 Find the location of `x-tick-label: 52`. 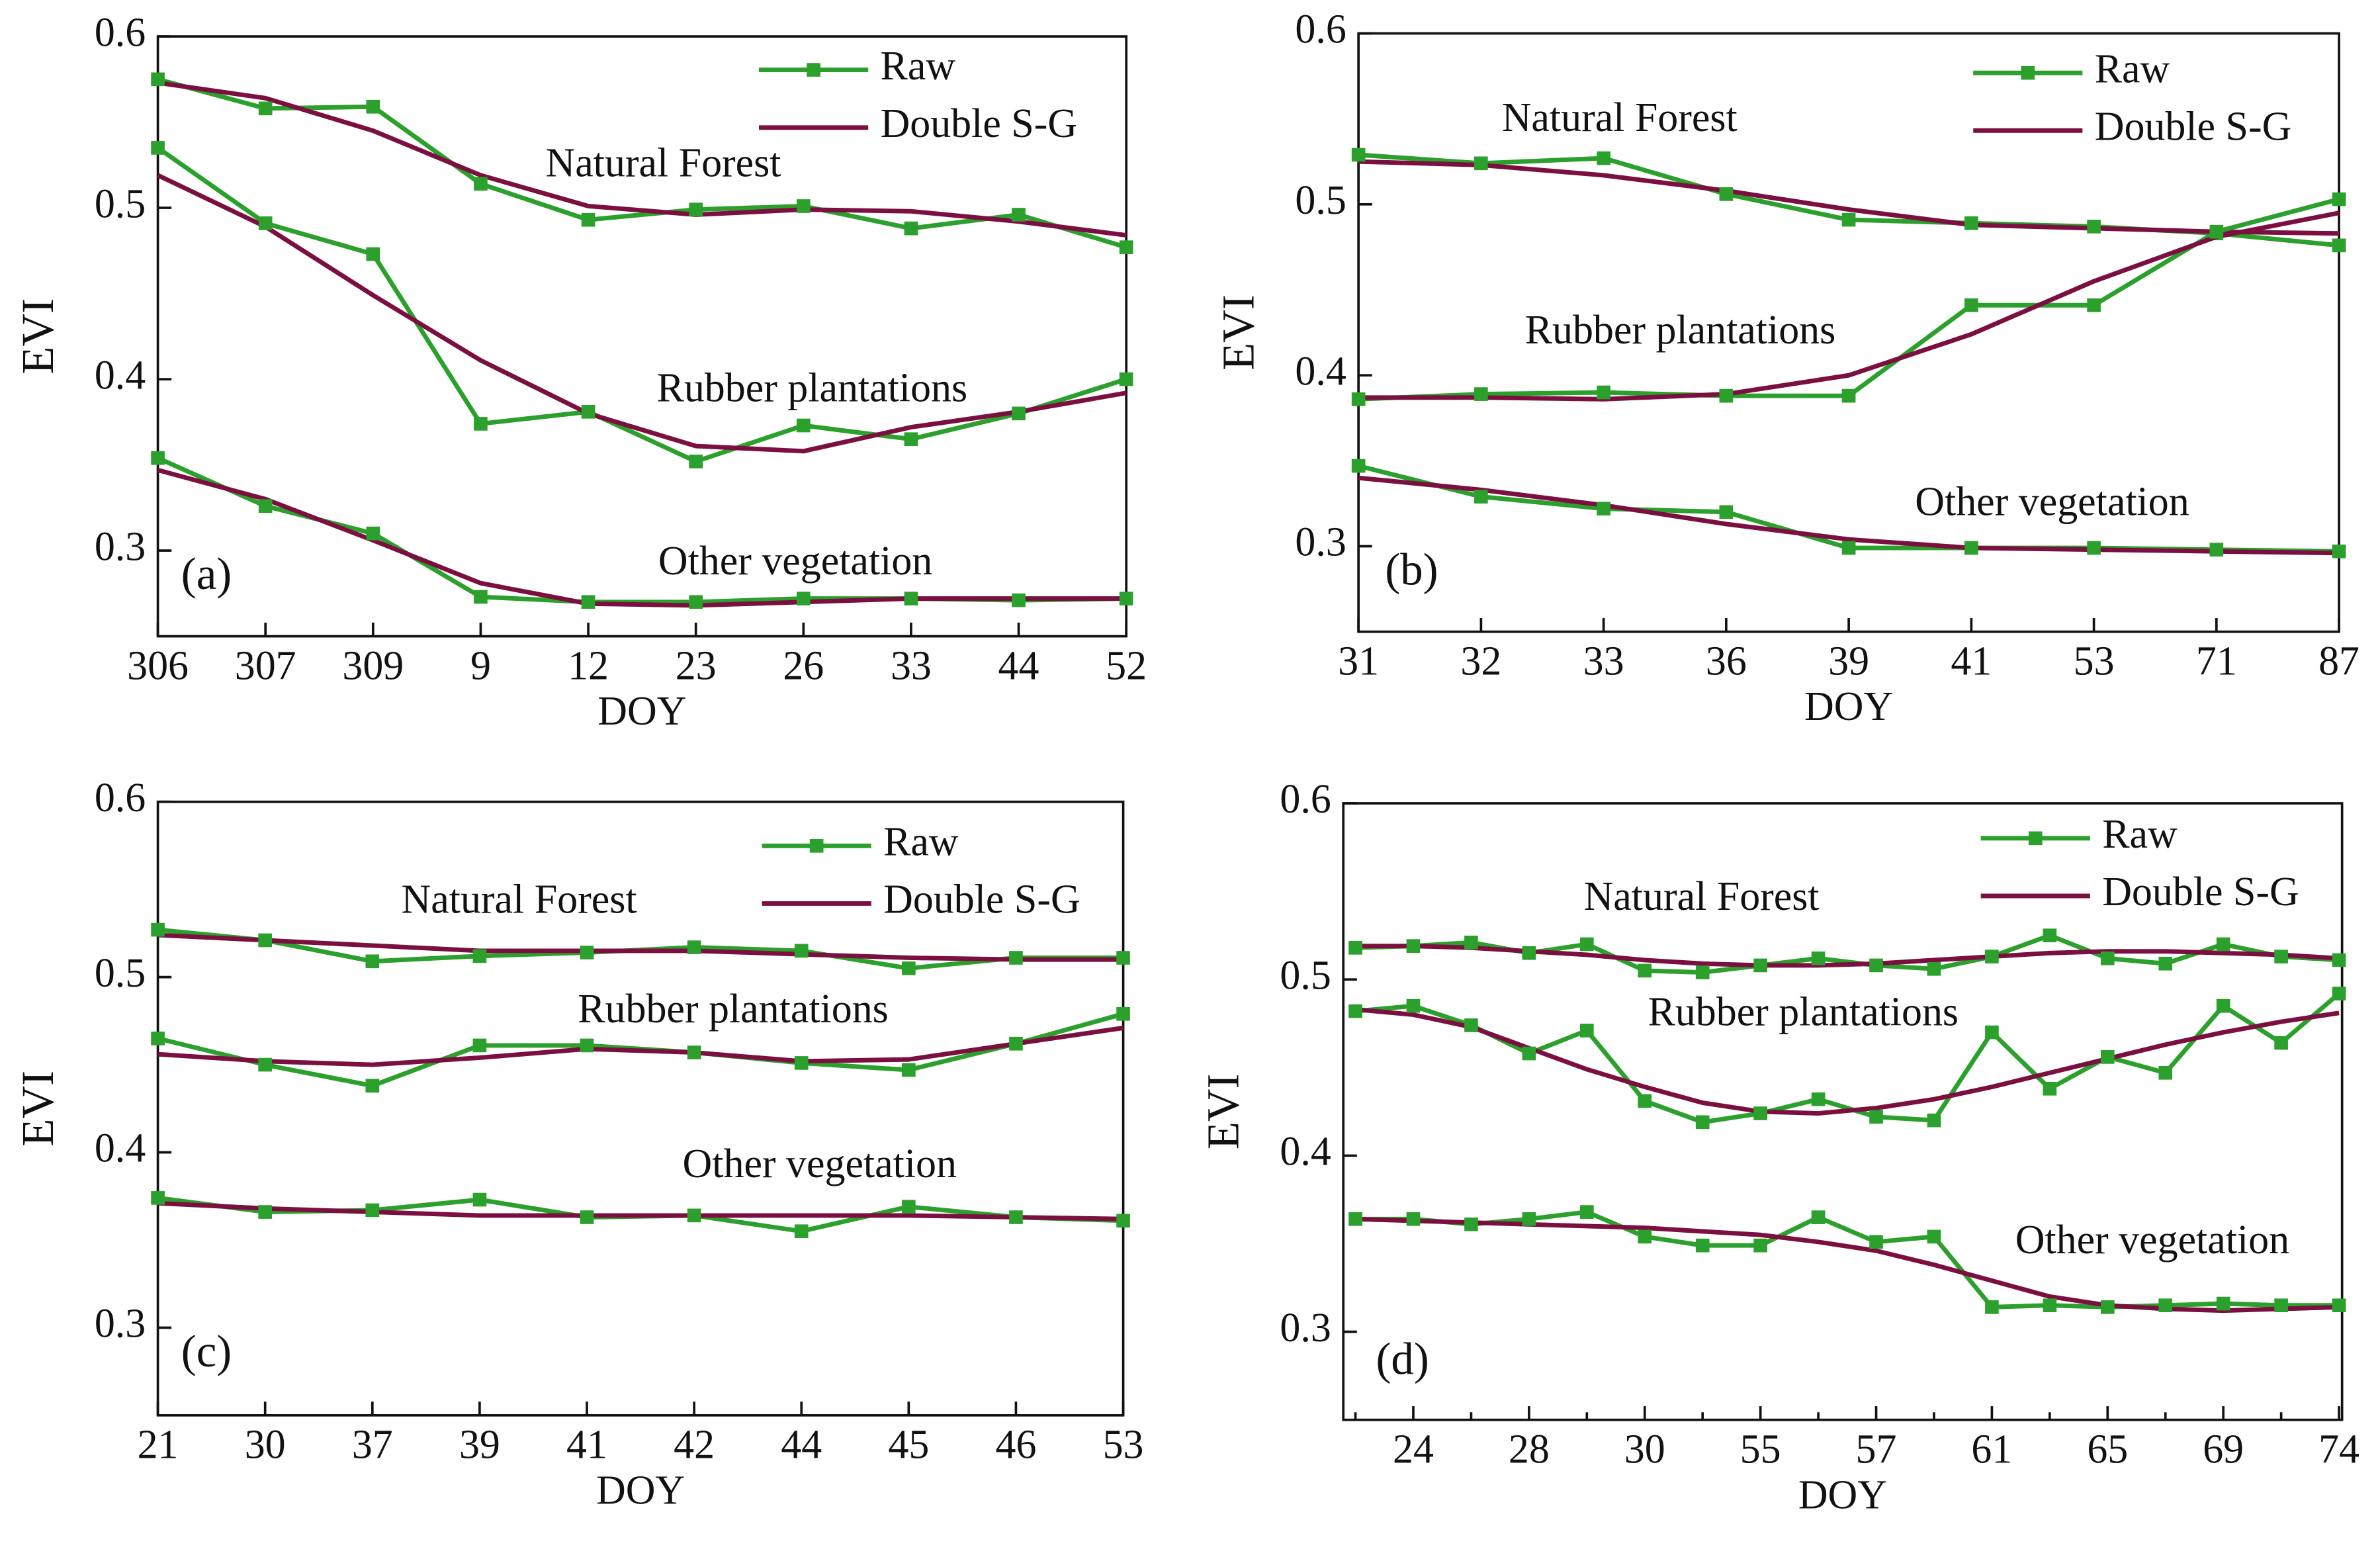

x-tick-label: 52 is located at coordinates (1126, 665).